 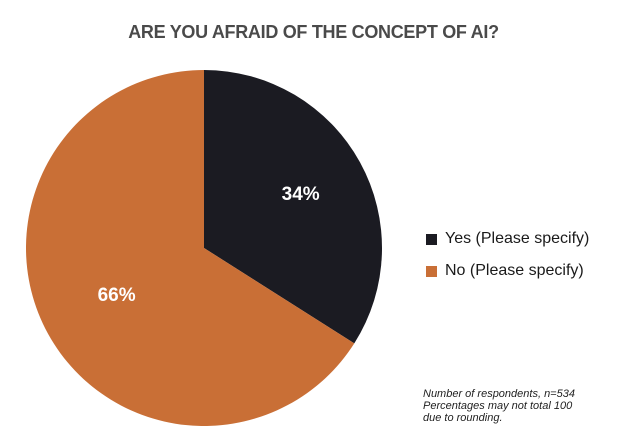 What do you see at coordinates (517, 238) in the screenshot?
I see `legend-label-yes: Yes (Please specify)` at bounding box center [517, 238].